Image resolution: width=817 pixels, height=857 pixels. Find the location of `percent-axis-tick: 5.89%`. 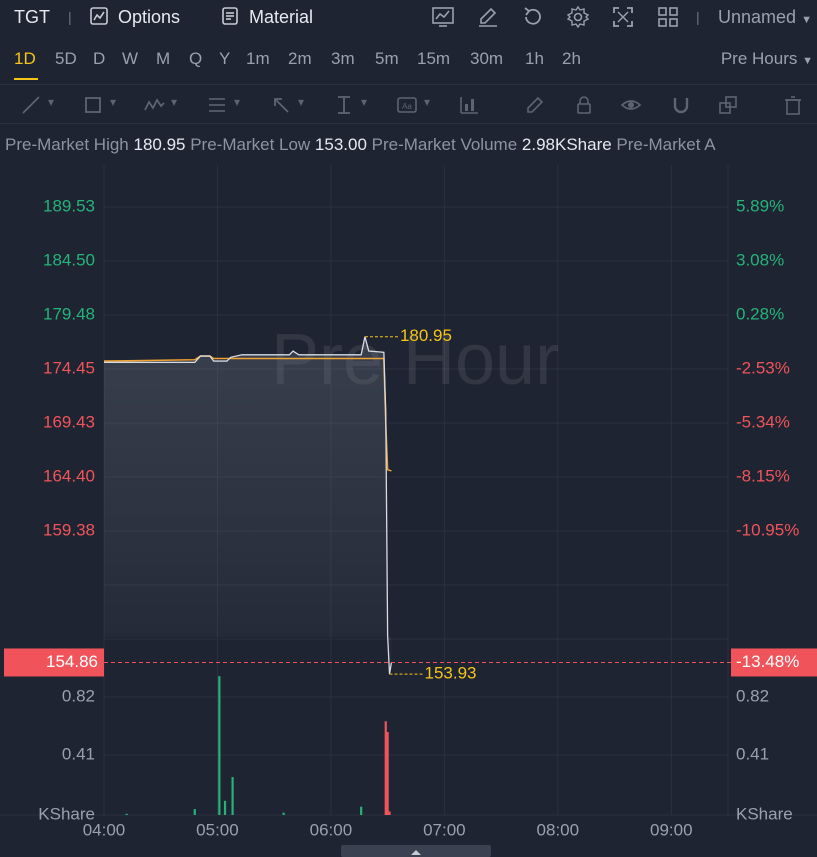

percent-axis-tick: 5.89% is located at coordinates (760, 205).